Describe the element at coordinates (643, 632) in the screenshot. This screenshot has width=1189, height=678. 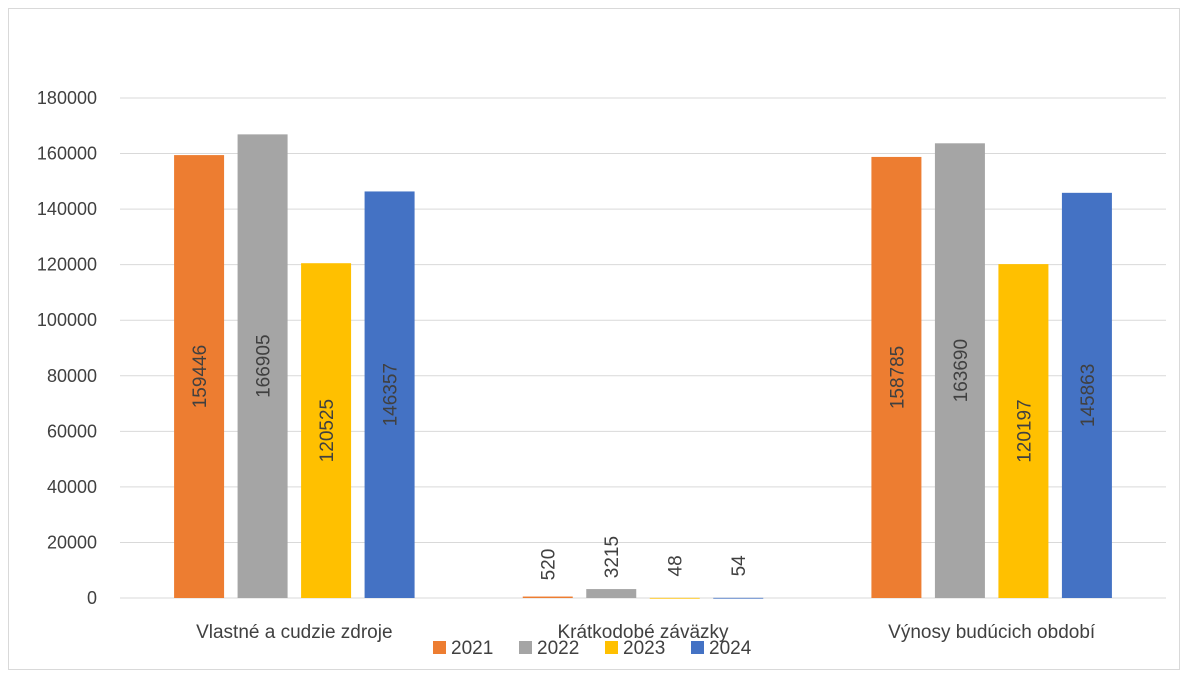
I see `category-label: Krátkodobé záväzky` at that location.